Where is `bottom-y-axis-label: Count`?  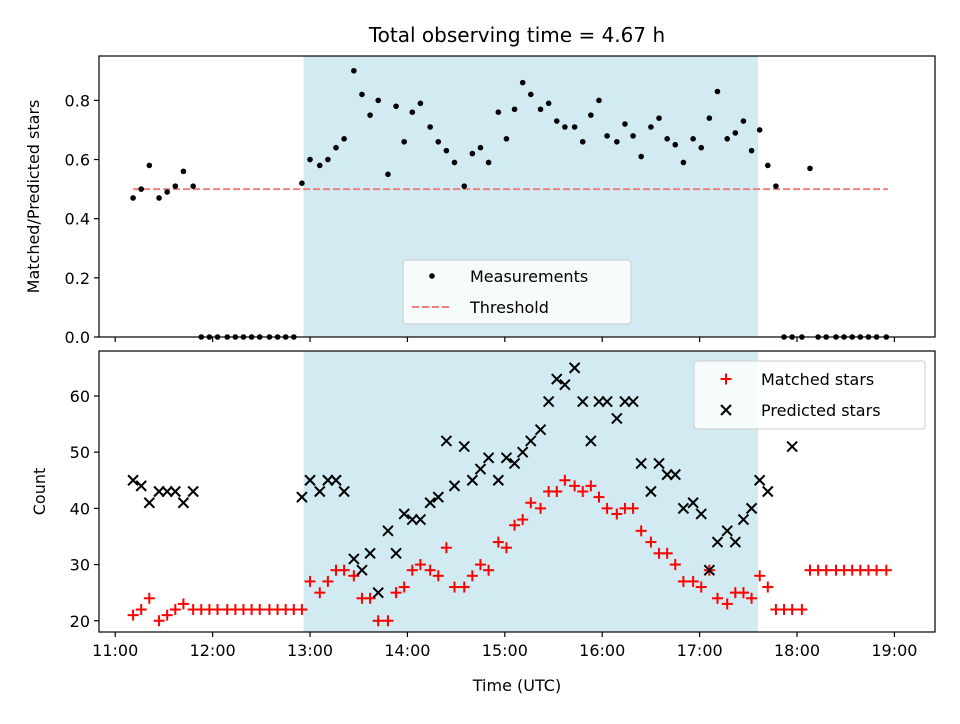 bottom-y-axis-label: Count is located at coordinates (39, 492).